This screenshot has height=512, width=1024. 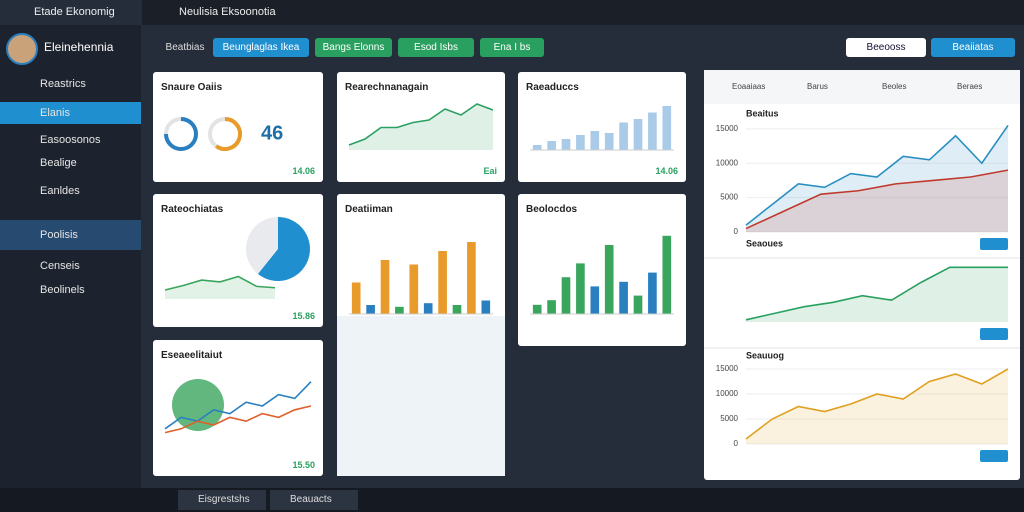 I want to click on big-number: 46, so click(x=272, y=133).